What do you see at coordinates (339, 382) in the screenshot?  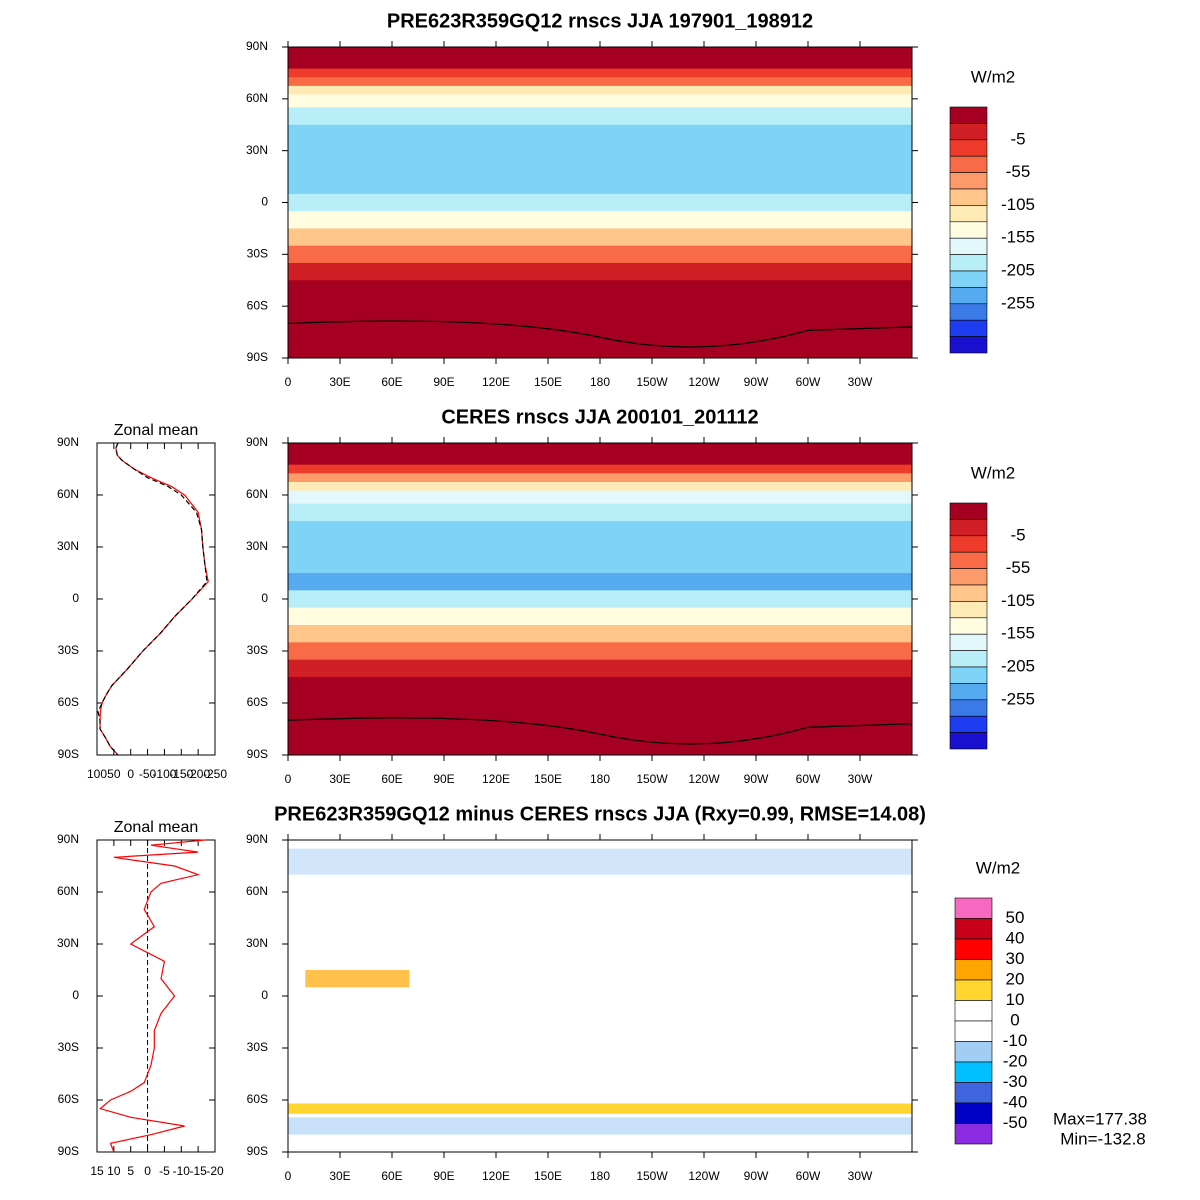 I see `x-tick-label: 30E` at bounding box center [339, 382].